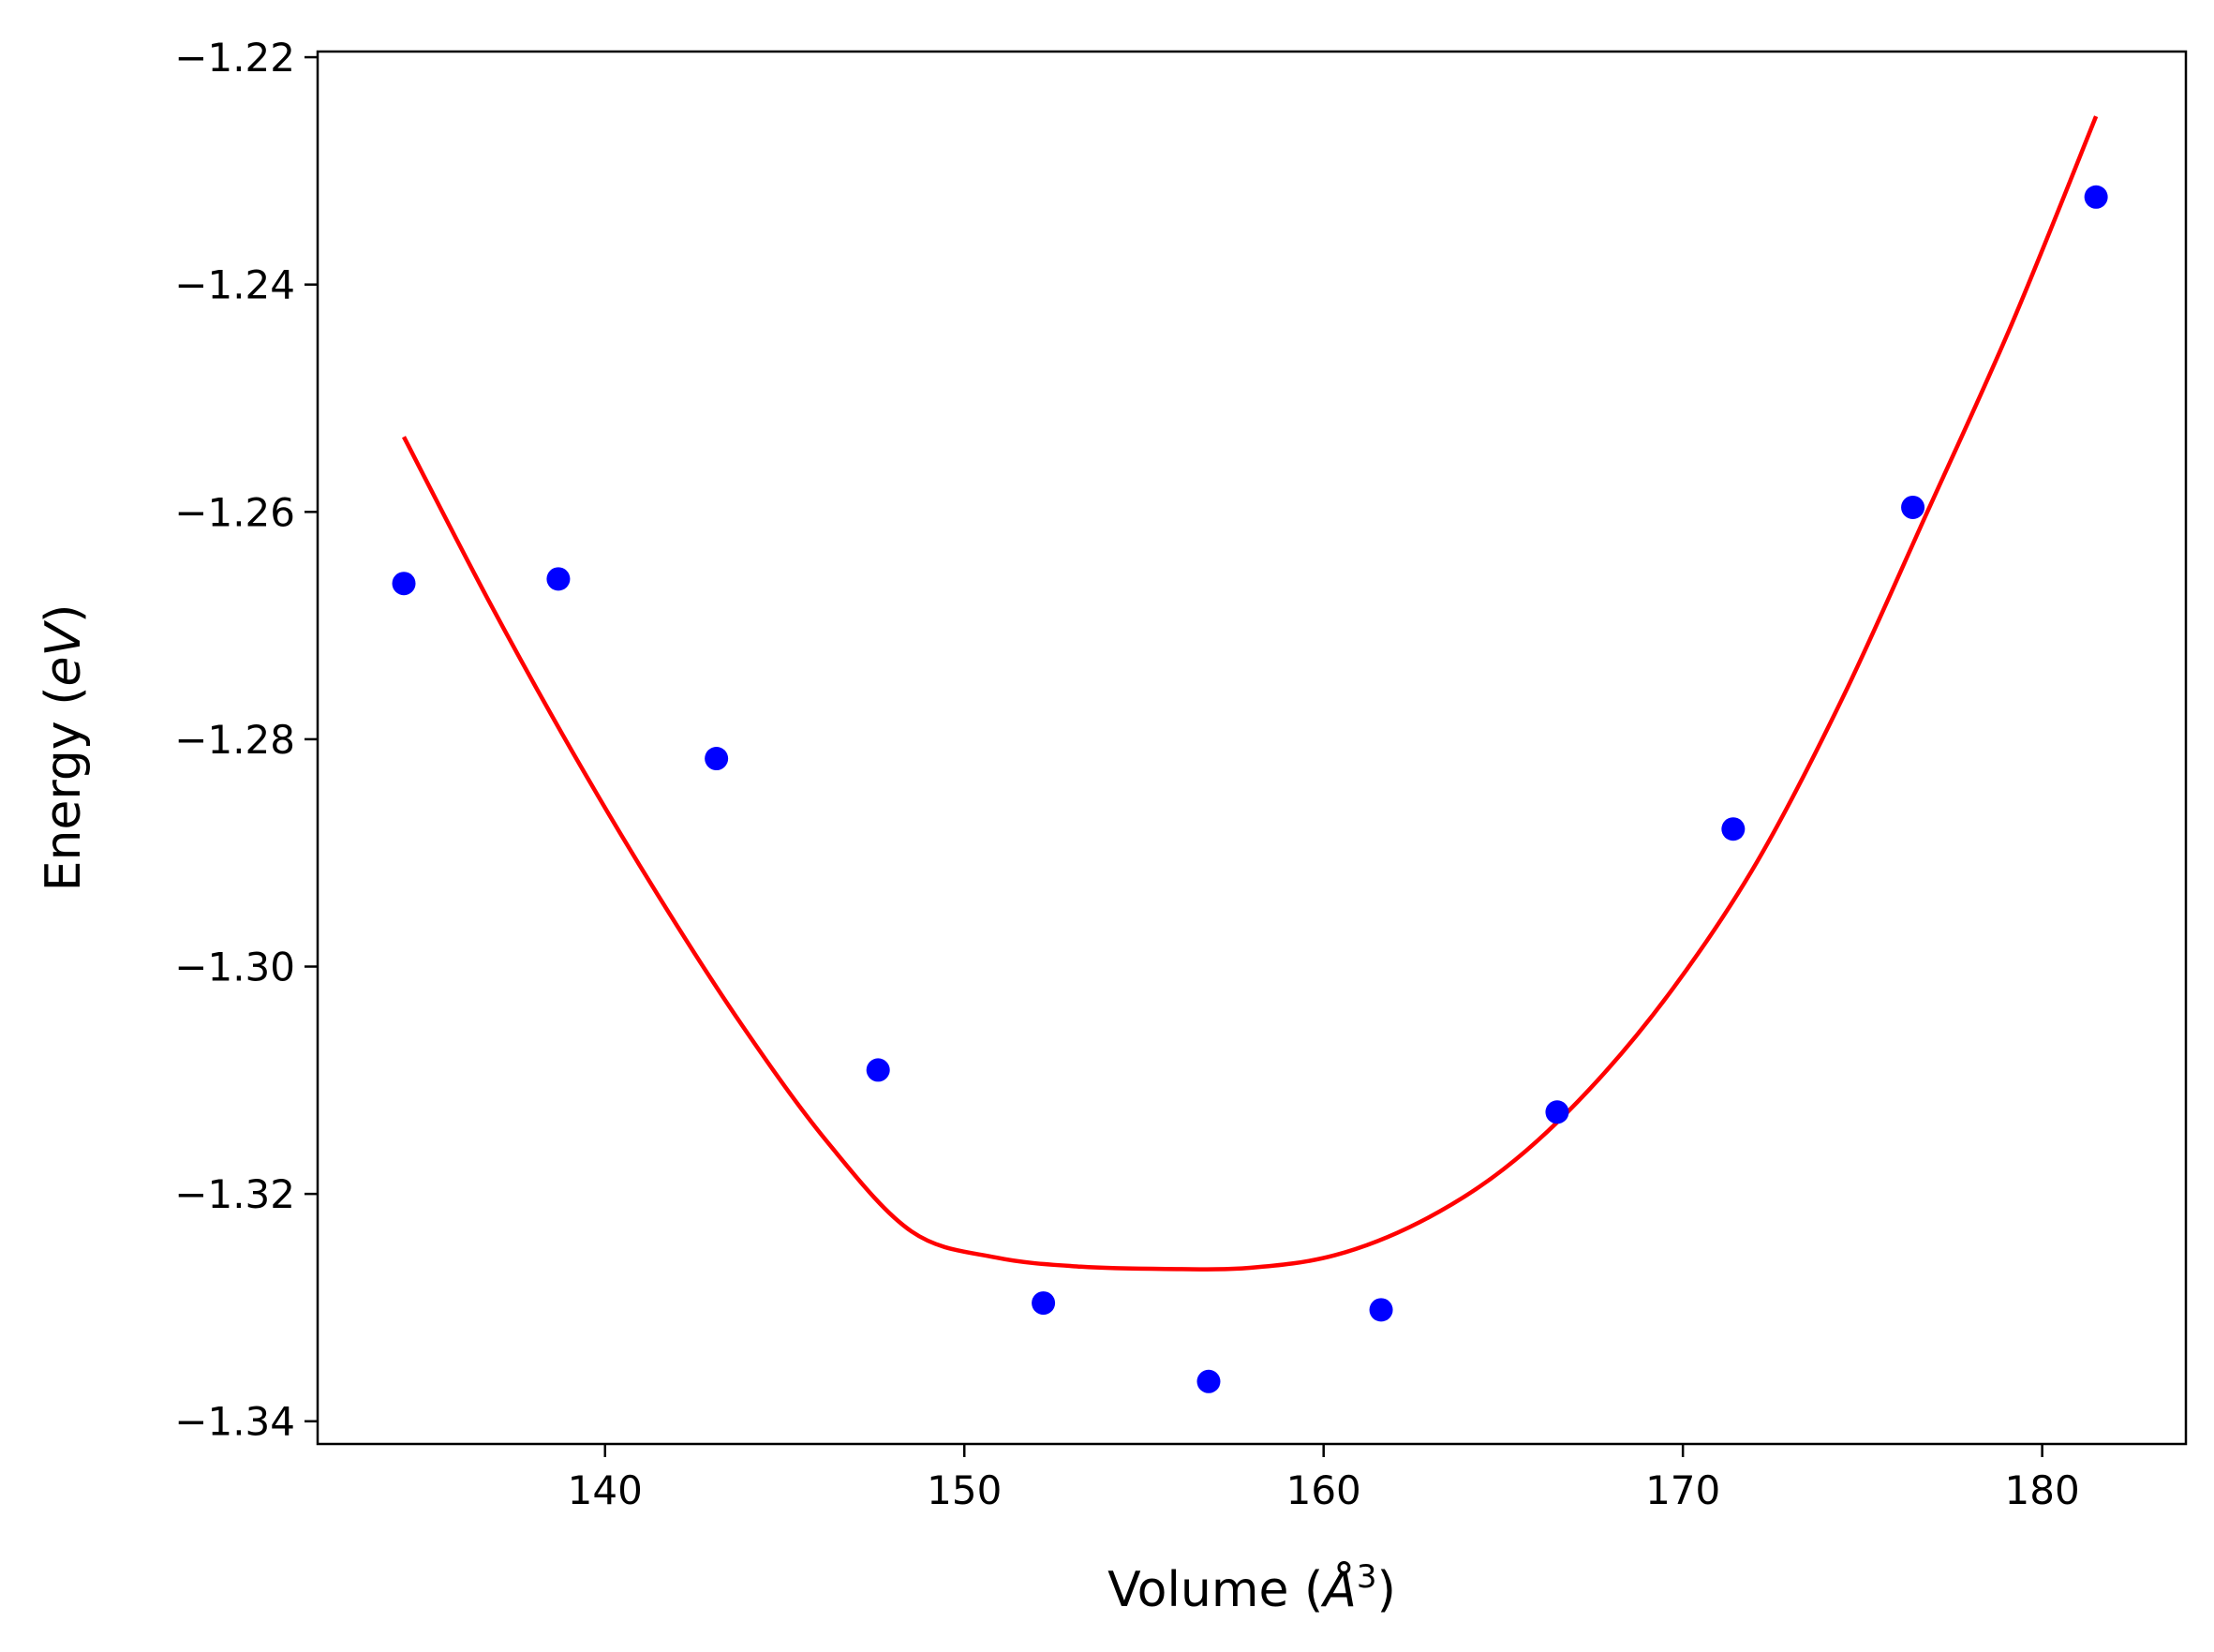  I want to click on y-tick-label: −1.26, so click(234, 512).